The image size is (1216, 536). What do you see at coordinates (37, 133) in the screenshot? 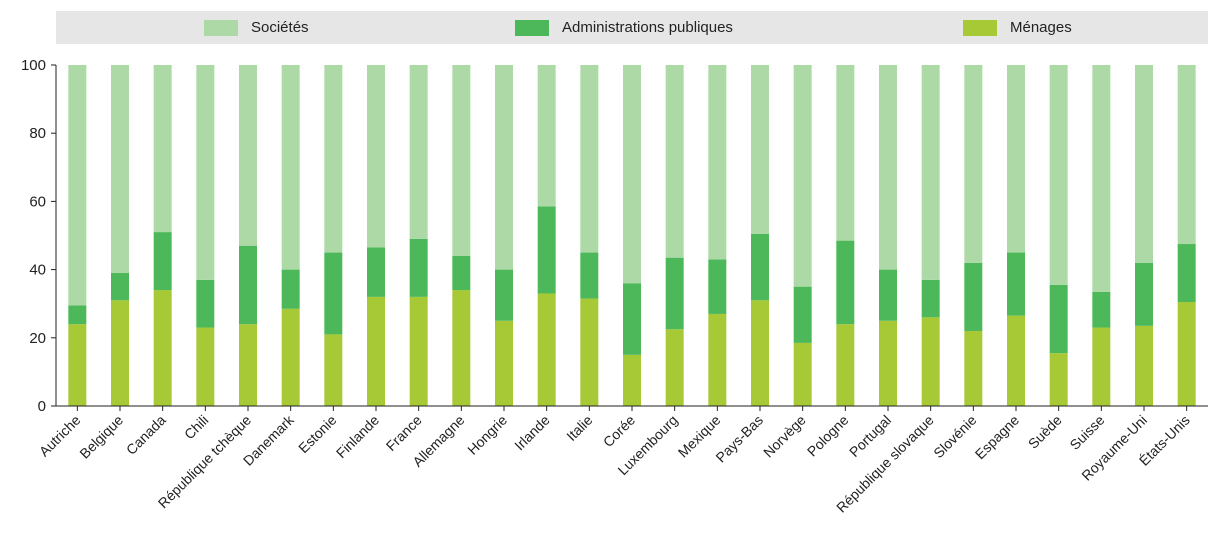
I see `y-tick-label-80: 80` at bounding box center [37, 133].